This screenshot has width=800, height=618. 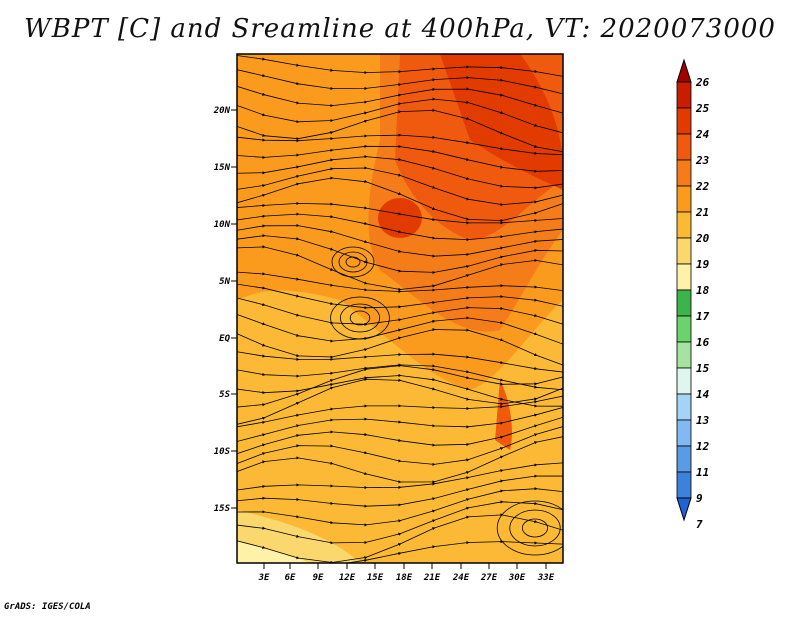 What do you see at coordinates (693, 294) in the screenshot?
I see `colorbar: 26 25 24 23 22 21 20 19 18 17 16 15 14 13 12 11 9 7` at bounding box center [693, 294].